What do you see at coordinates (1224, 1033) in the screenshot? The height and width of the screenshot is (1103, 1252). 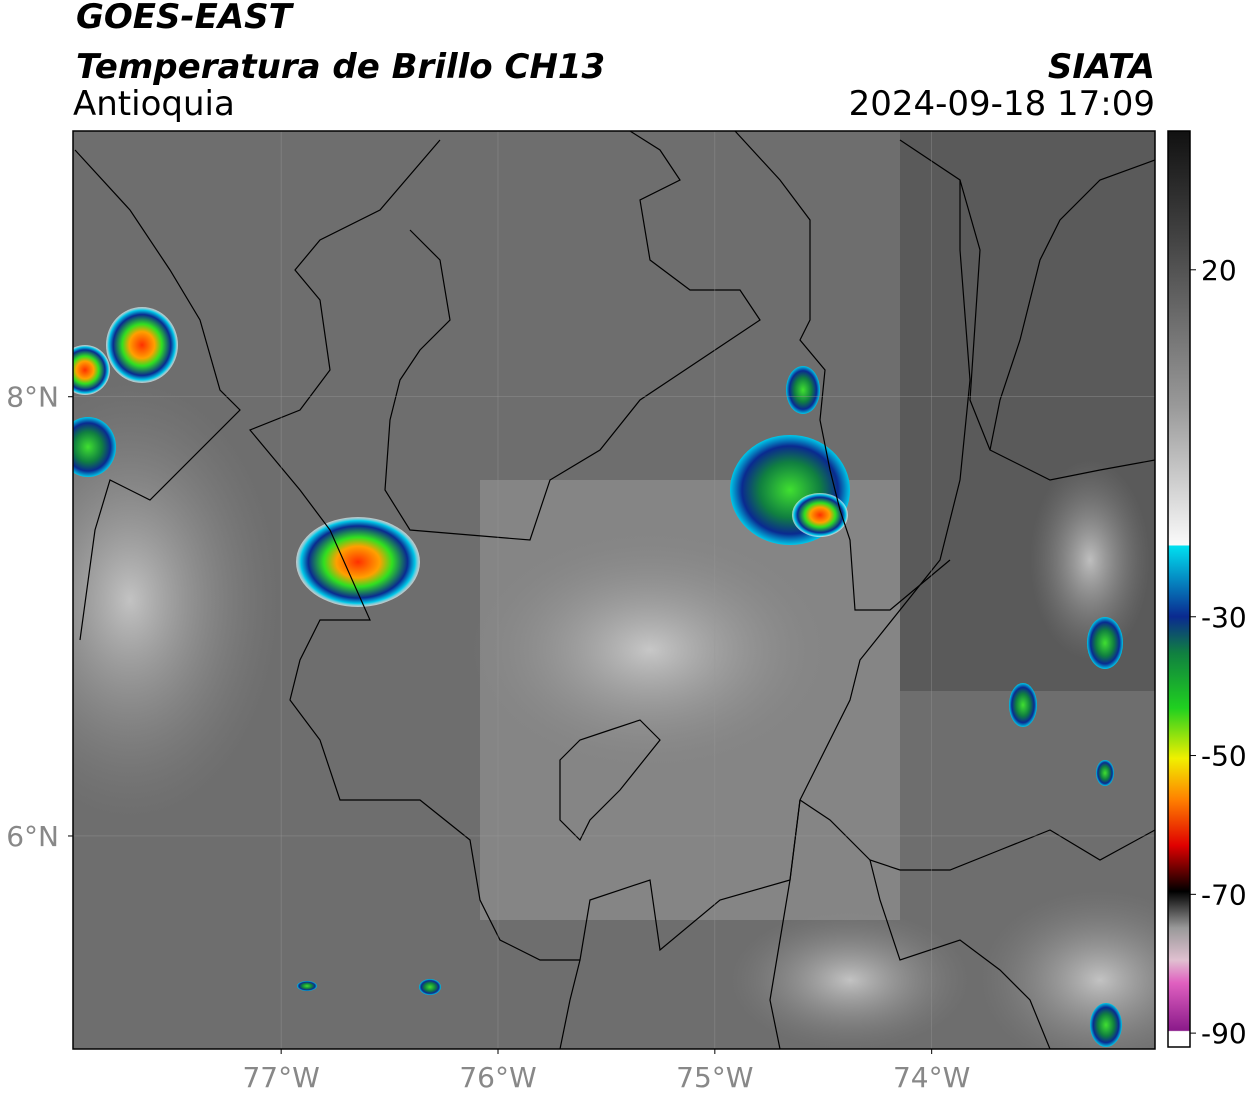 I see `colorbar-tick-label: -90` at bounding box center [1224, 1033].